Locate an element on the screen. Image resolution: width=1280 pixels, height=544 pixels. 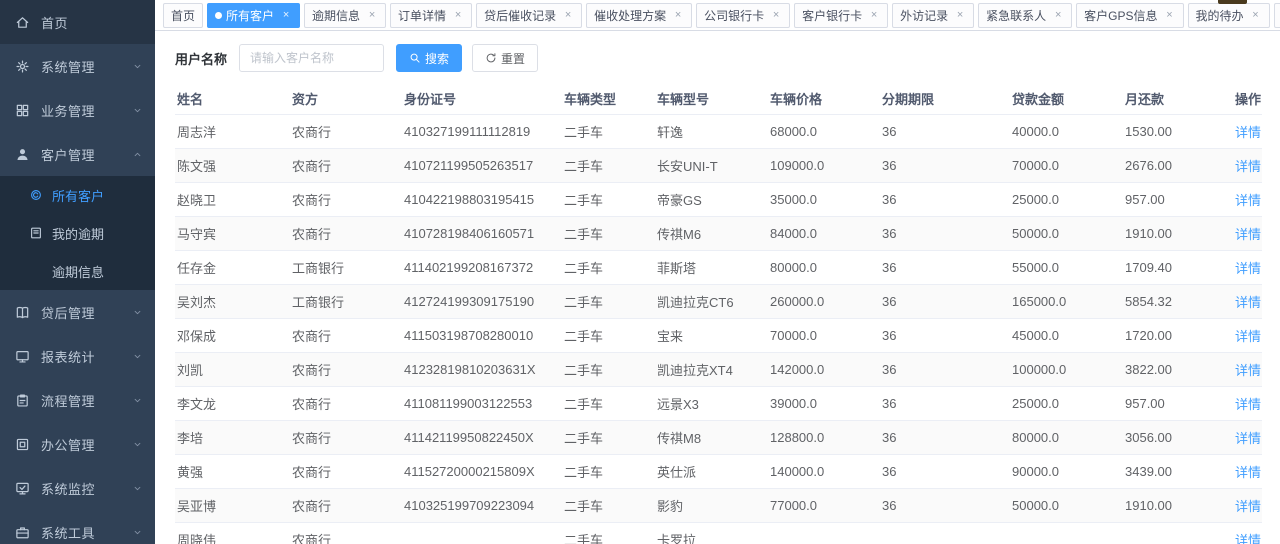
table-cell: 411402199208167372 is located at coordinates (482, 267).